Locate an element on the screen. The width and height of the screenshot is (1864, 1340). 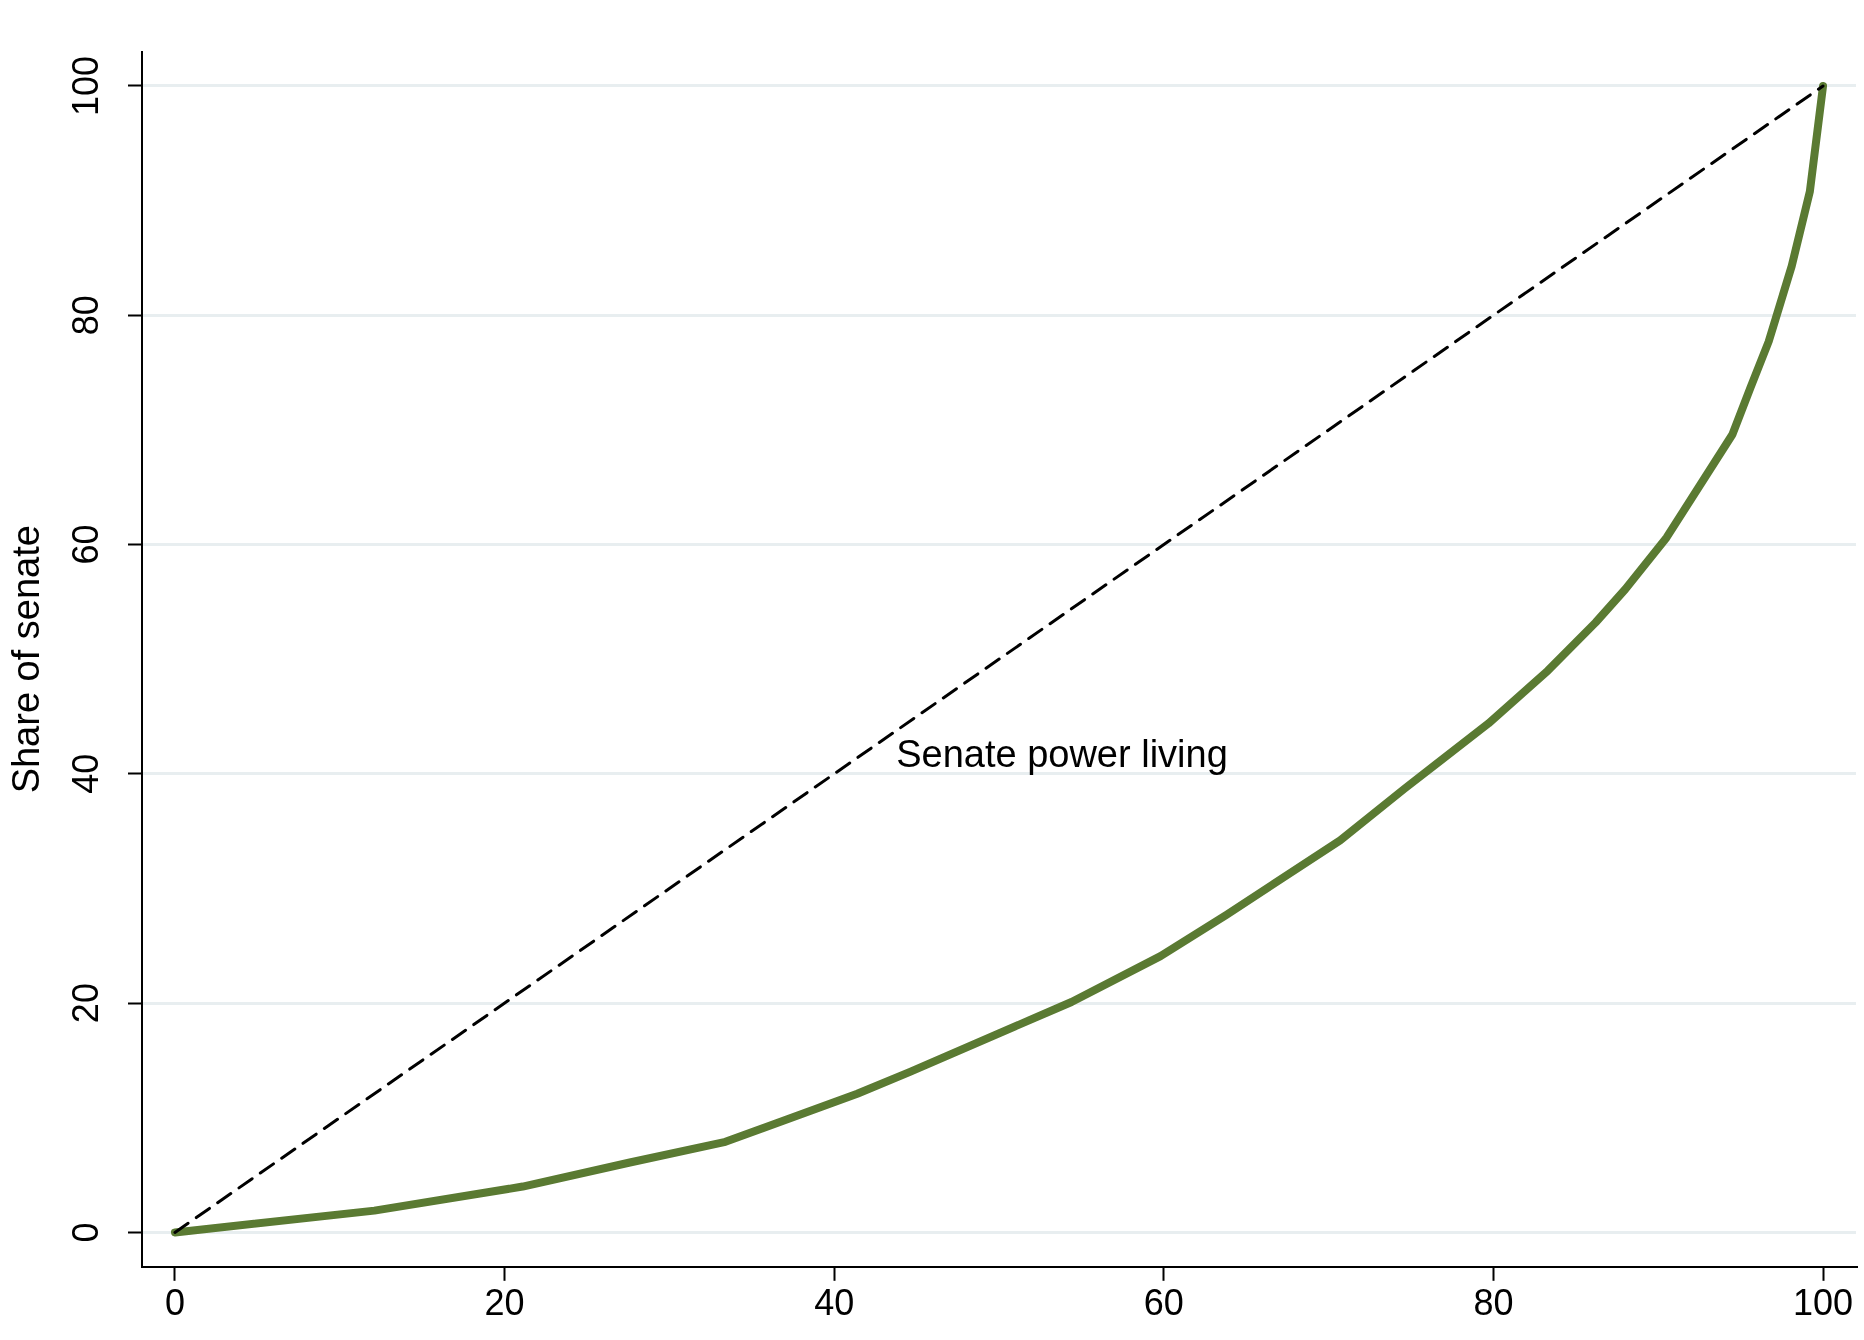
y-axis-title: Share of senate is located at coordinates (26, 659).